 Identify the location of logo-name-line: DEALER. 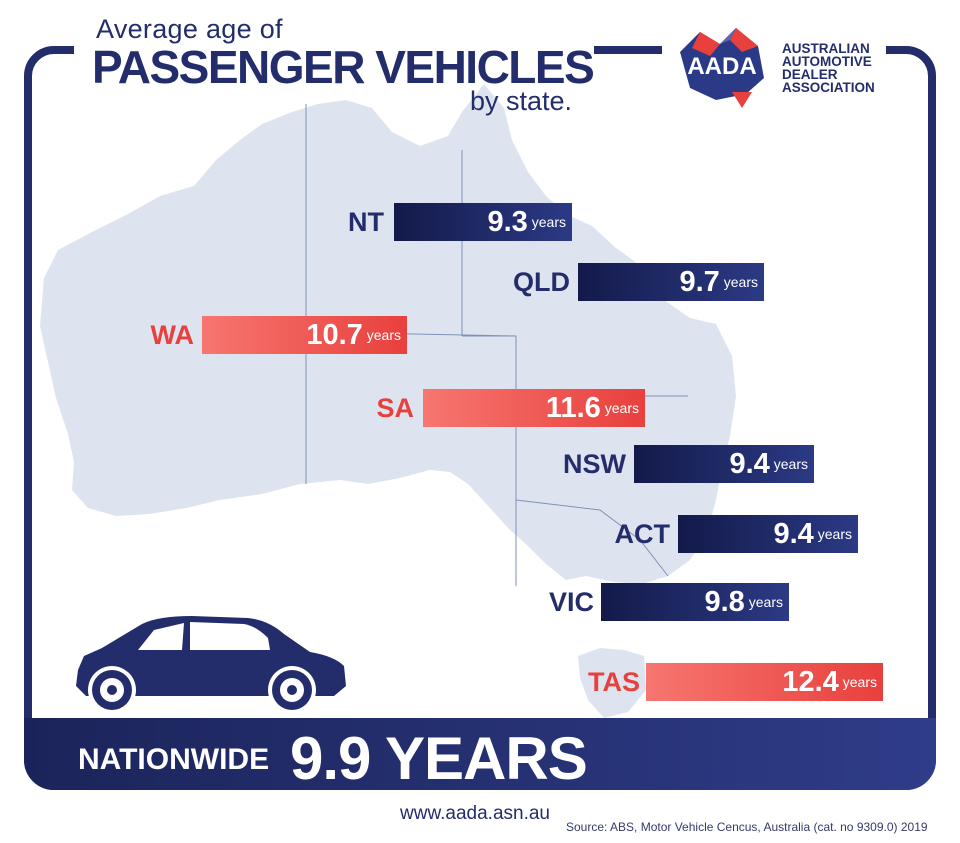
(810, 74).